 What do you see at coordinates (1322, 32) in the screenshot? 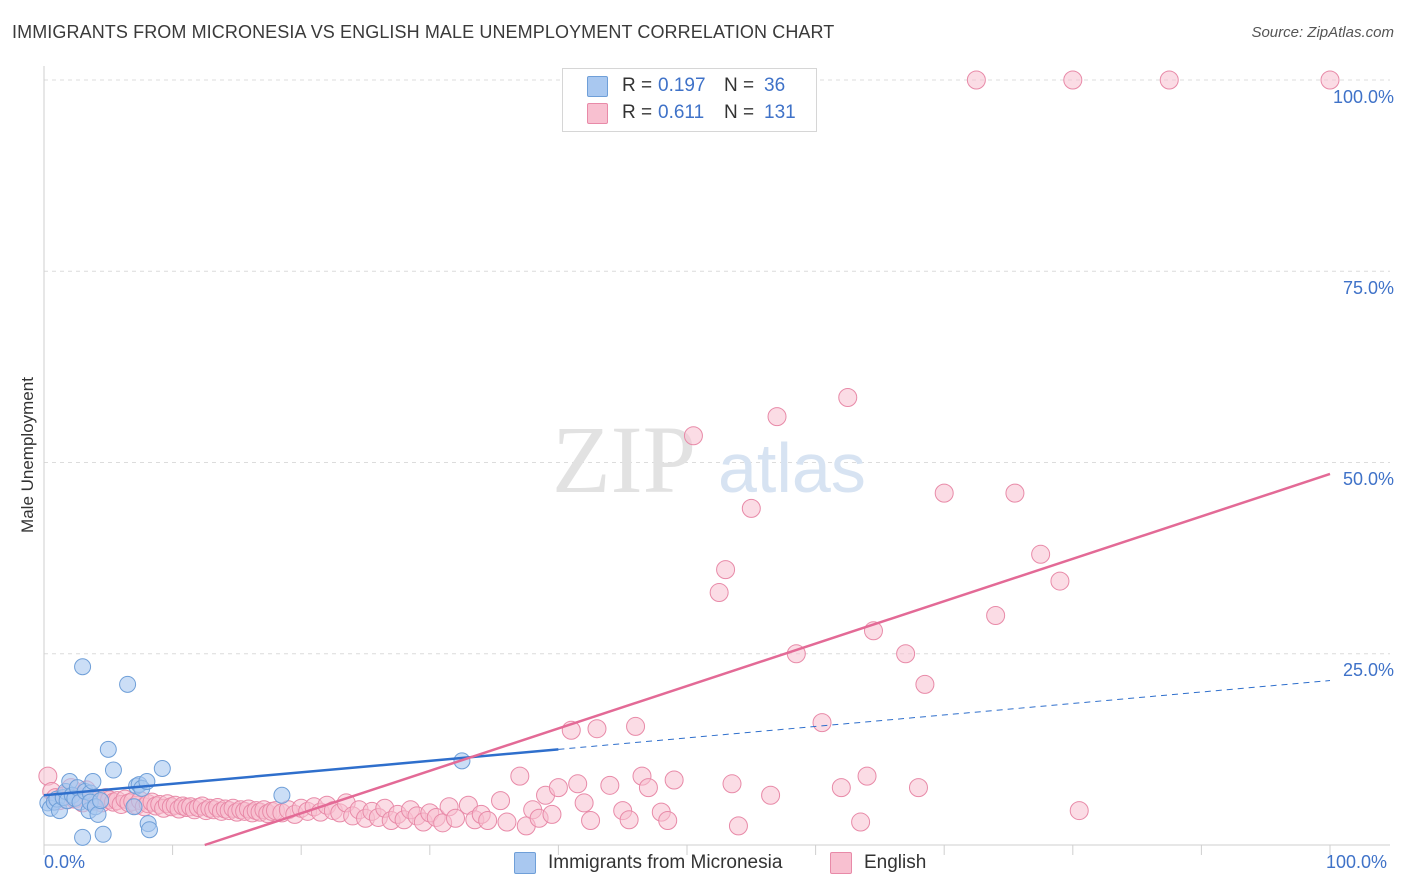
I see `source-label: Source: ZipAtlas.com` at bounding box center [1322, 32].